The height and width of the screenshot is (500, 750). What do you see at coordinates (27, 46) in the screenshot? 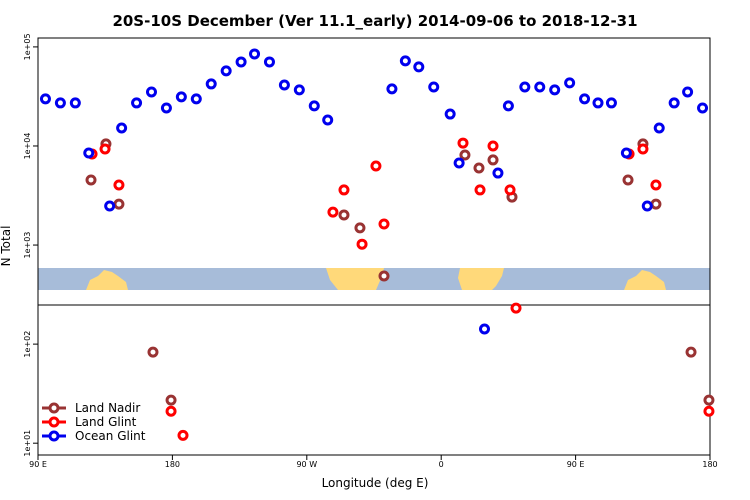
I see `y-tick-label: 1e+05` at bounding box center [27, 46].